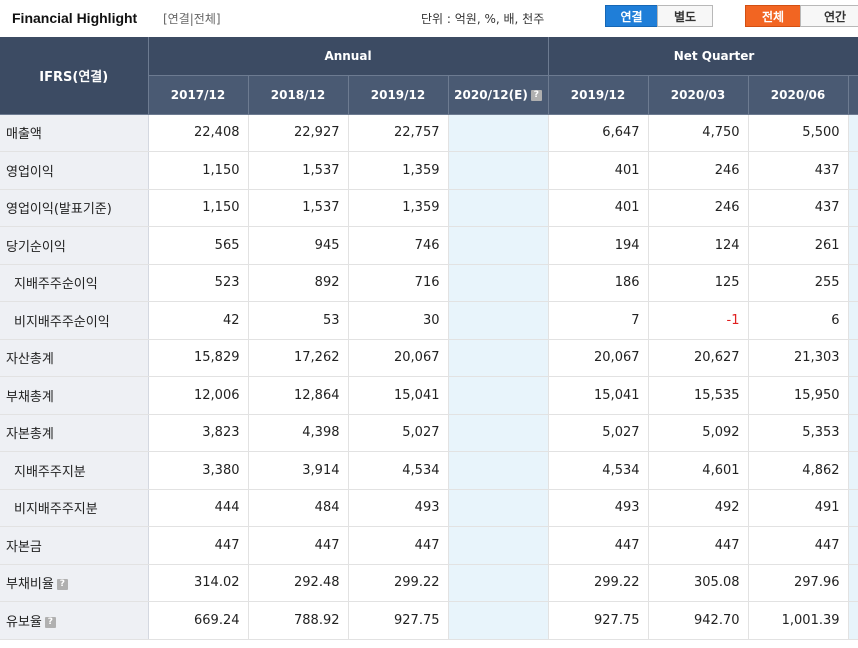 Image resolution: width=858 pixels, height=648 pixels. What do you see at coordinates (483, 19) in the screenshot?
I see `unit-label: 단위 : 억원, %, 배, 천주` at bounding box center [483, 19].